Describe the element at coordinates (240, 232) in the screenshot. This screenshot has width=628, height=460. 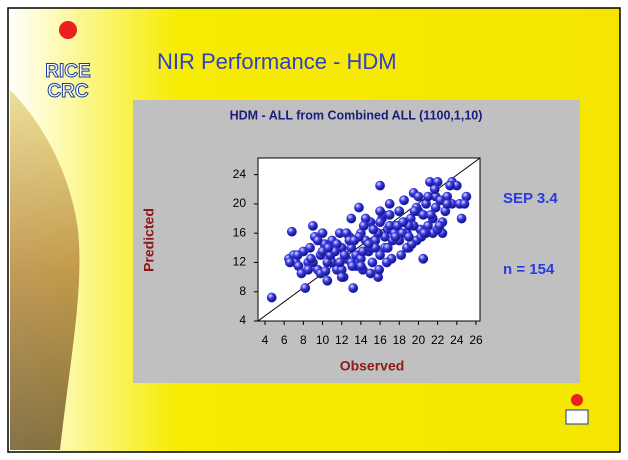
I see `y-tick-label: 16` at that location.